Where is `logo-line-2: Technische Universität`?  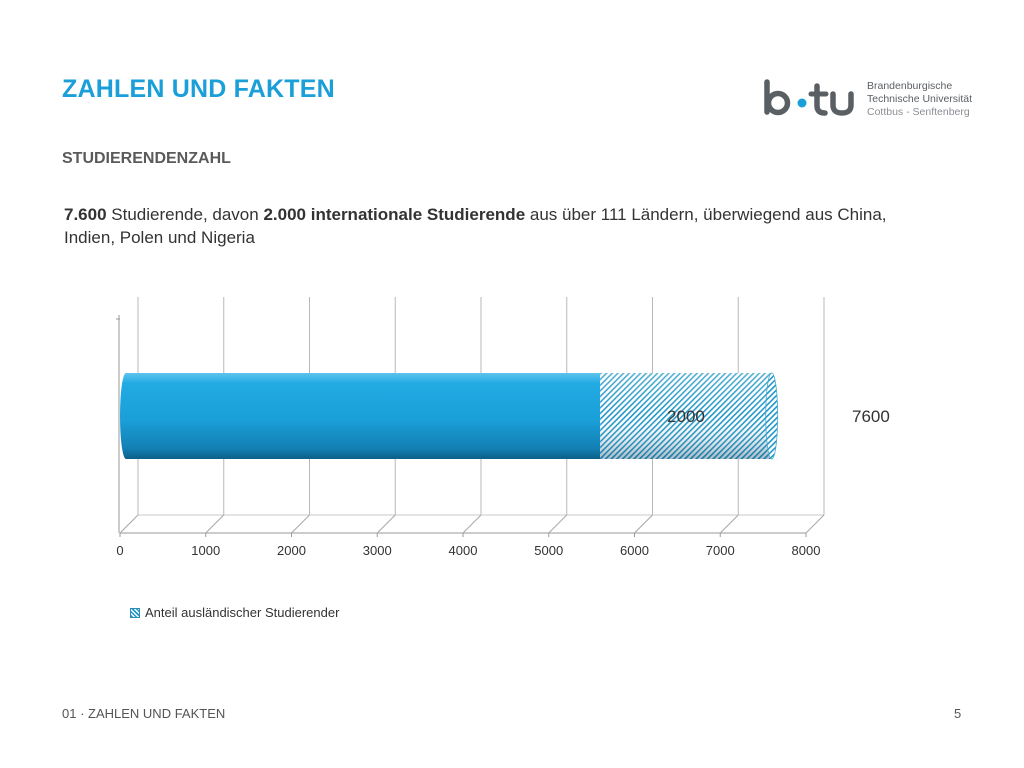
logo-line-2: Technische Universität is located at coordinates (920, 99).